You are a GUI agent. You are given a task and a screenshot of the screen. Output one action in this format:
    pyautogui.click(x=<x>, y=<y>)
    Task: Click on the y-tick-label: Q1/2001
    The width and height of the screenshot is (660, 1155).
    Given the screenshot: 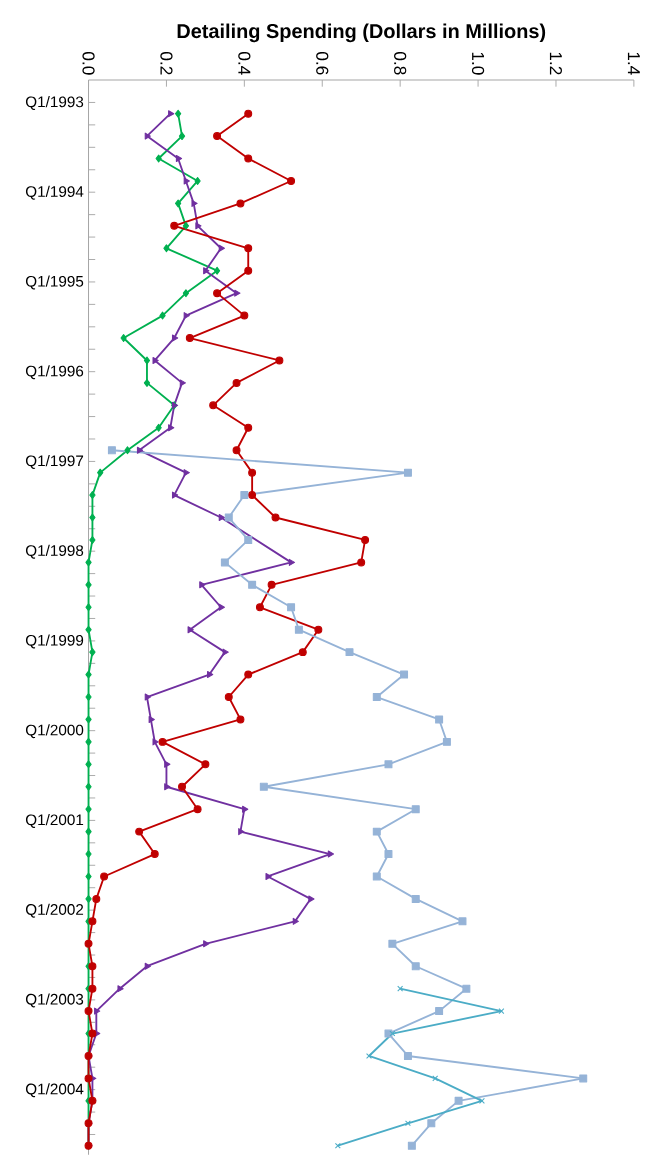 What is the action you would take?
    pyautogui.click(x=54, y=820)
    